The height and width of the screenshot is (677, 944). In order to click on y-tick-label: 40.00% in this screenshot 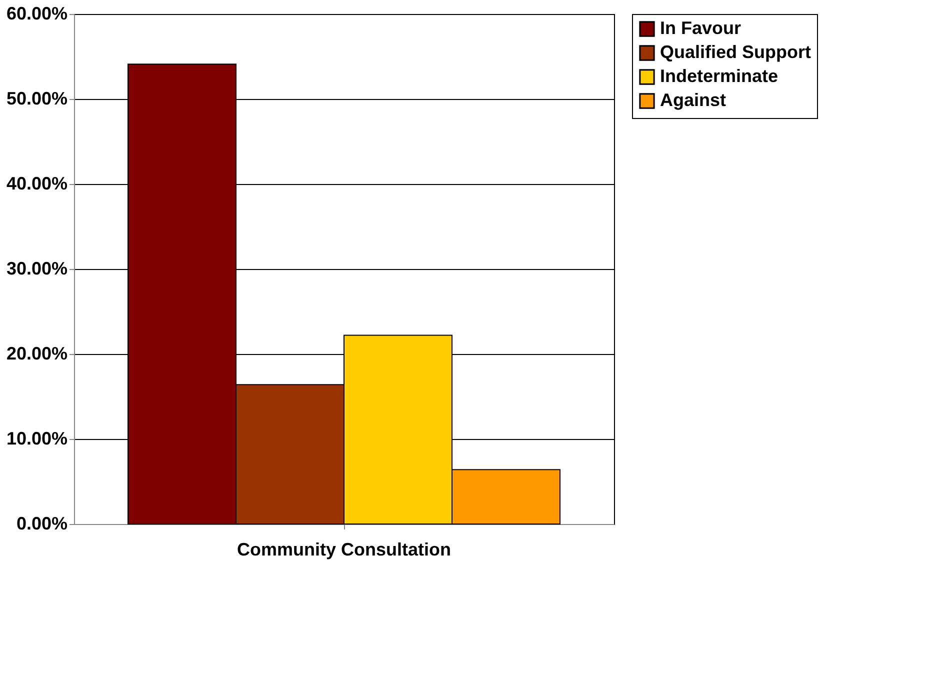, I will do `click(37, 184)`.